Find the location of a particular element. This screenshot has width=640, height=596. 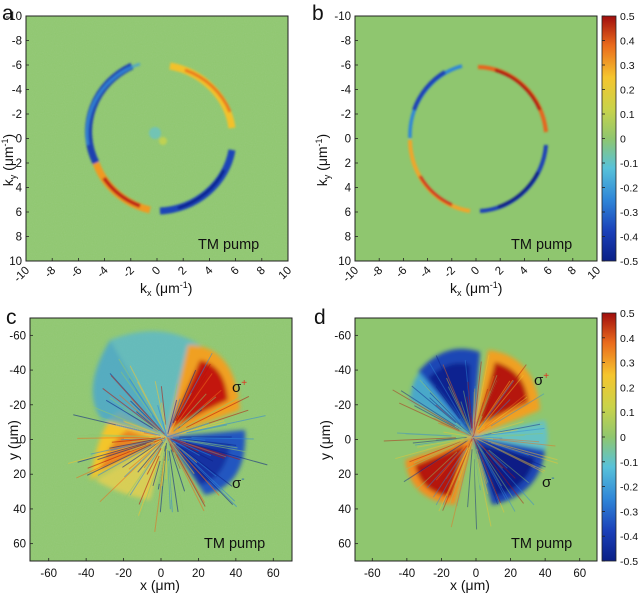

panel-c-xtick-label: -60 is located at coordinates (48, 574).